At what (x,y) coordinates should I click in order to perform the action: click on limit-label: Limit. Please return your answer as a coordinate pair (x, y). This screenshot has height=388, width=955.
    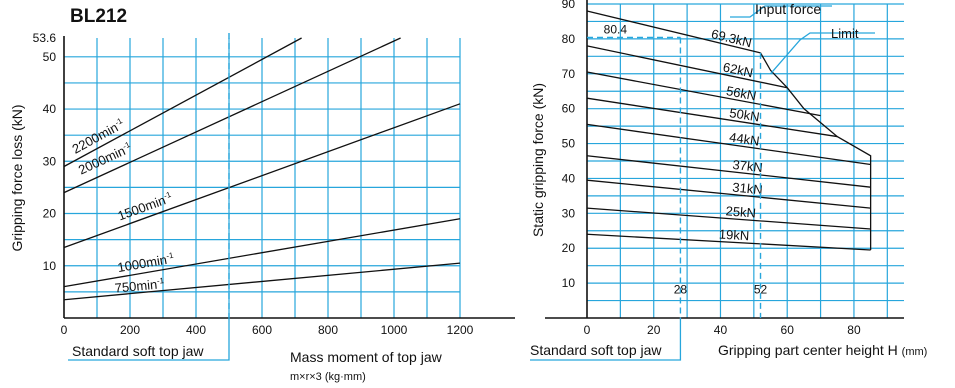
    Looking at the image, I should click on (845, 33).